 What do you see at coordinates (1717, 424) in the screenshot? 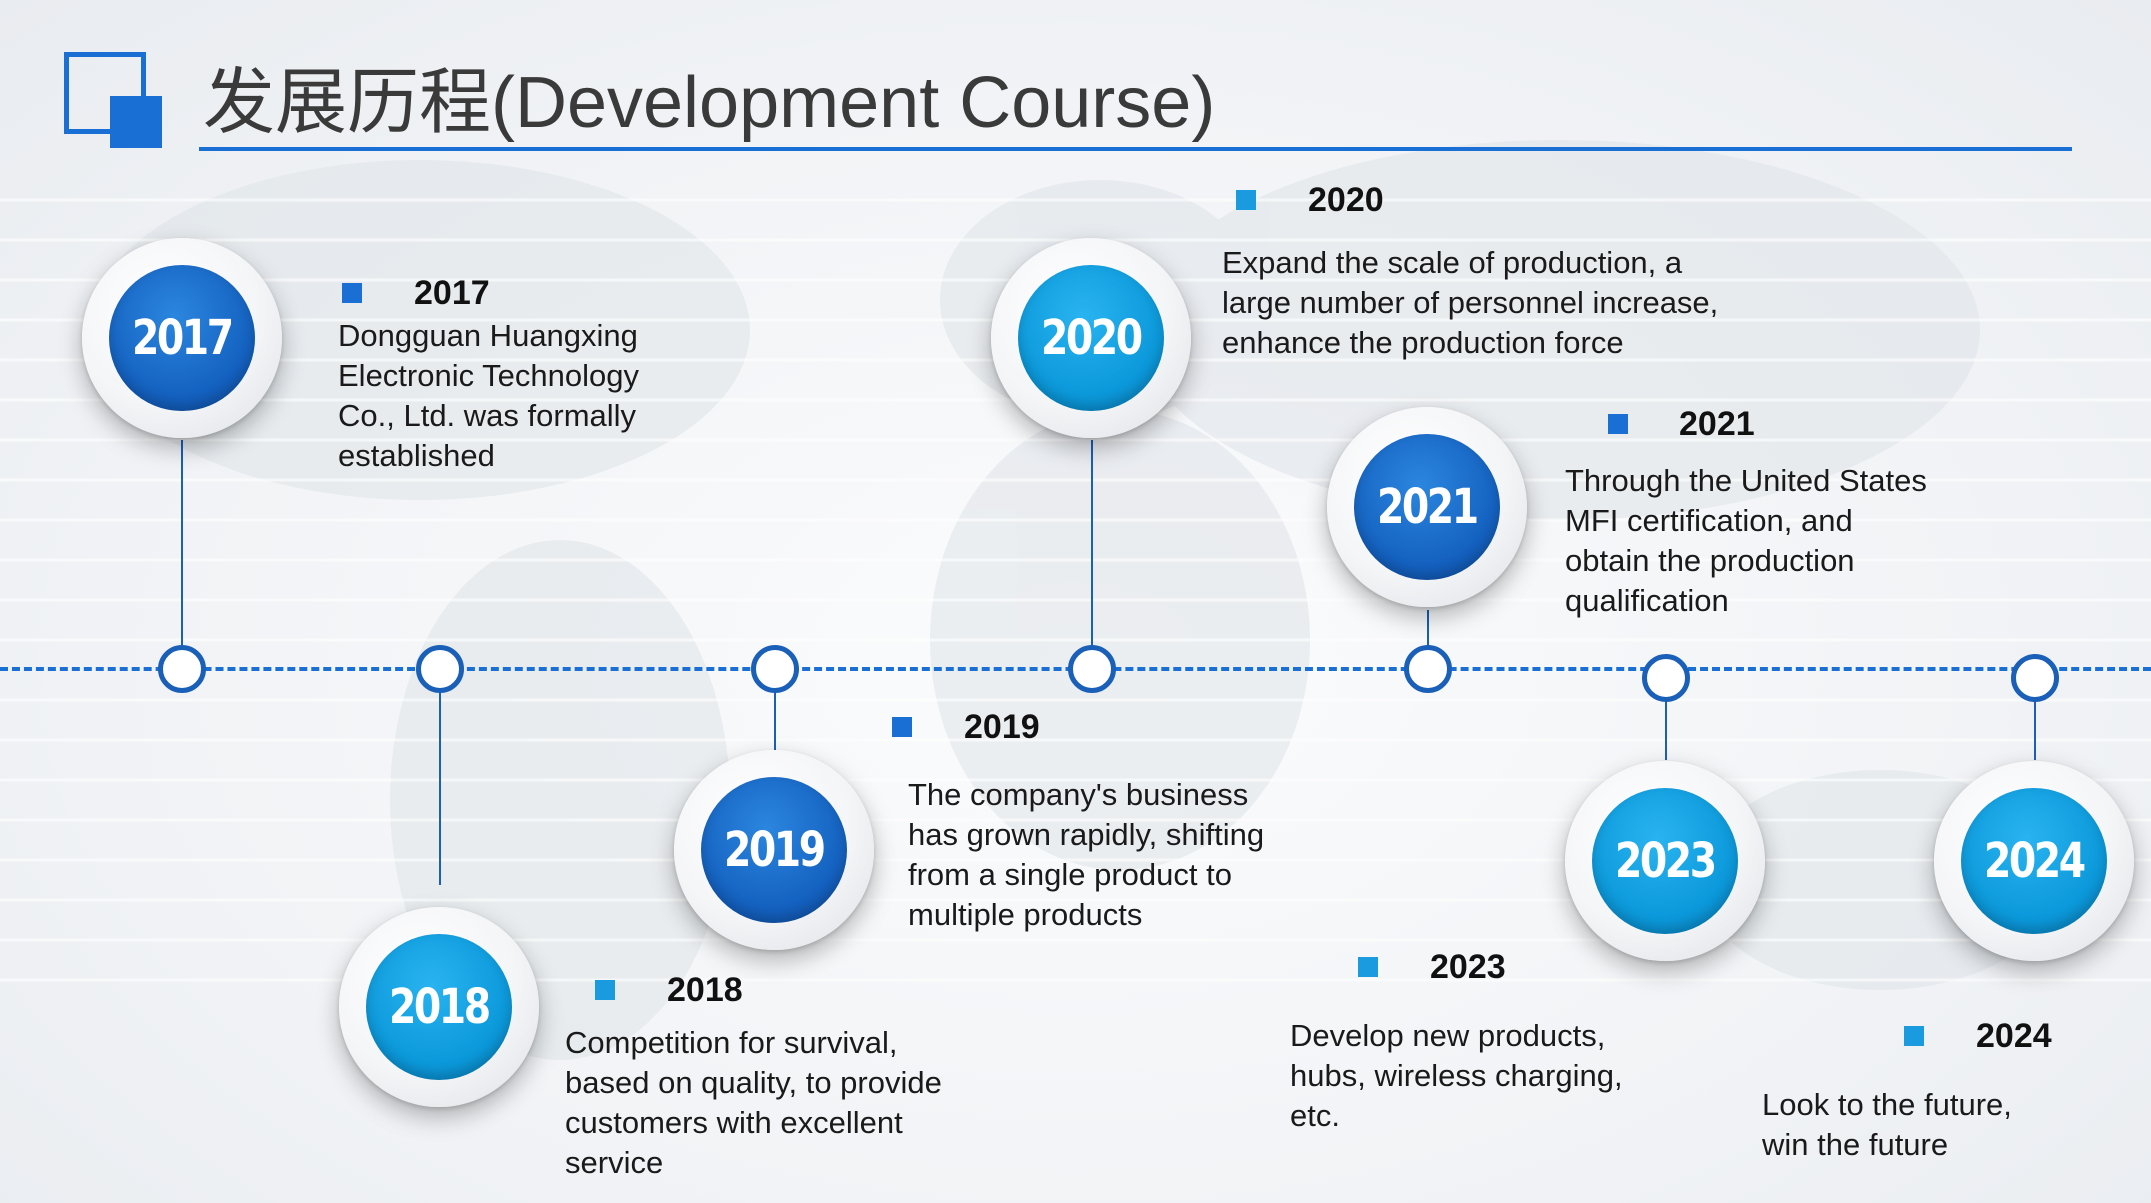
I see `event-heading-2021: 2021` at bounding box center [1717, 424].